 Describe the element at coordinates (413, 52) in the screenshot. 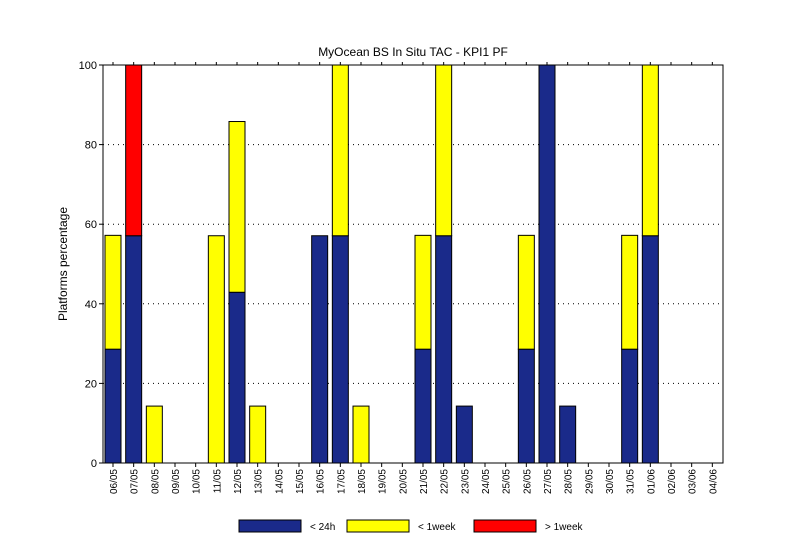

I see `chart-title: MyOcean BS In Situ TAC - KPI1 PF` at that location.